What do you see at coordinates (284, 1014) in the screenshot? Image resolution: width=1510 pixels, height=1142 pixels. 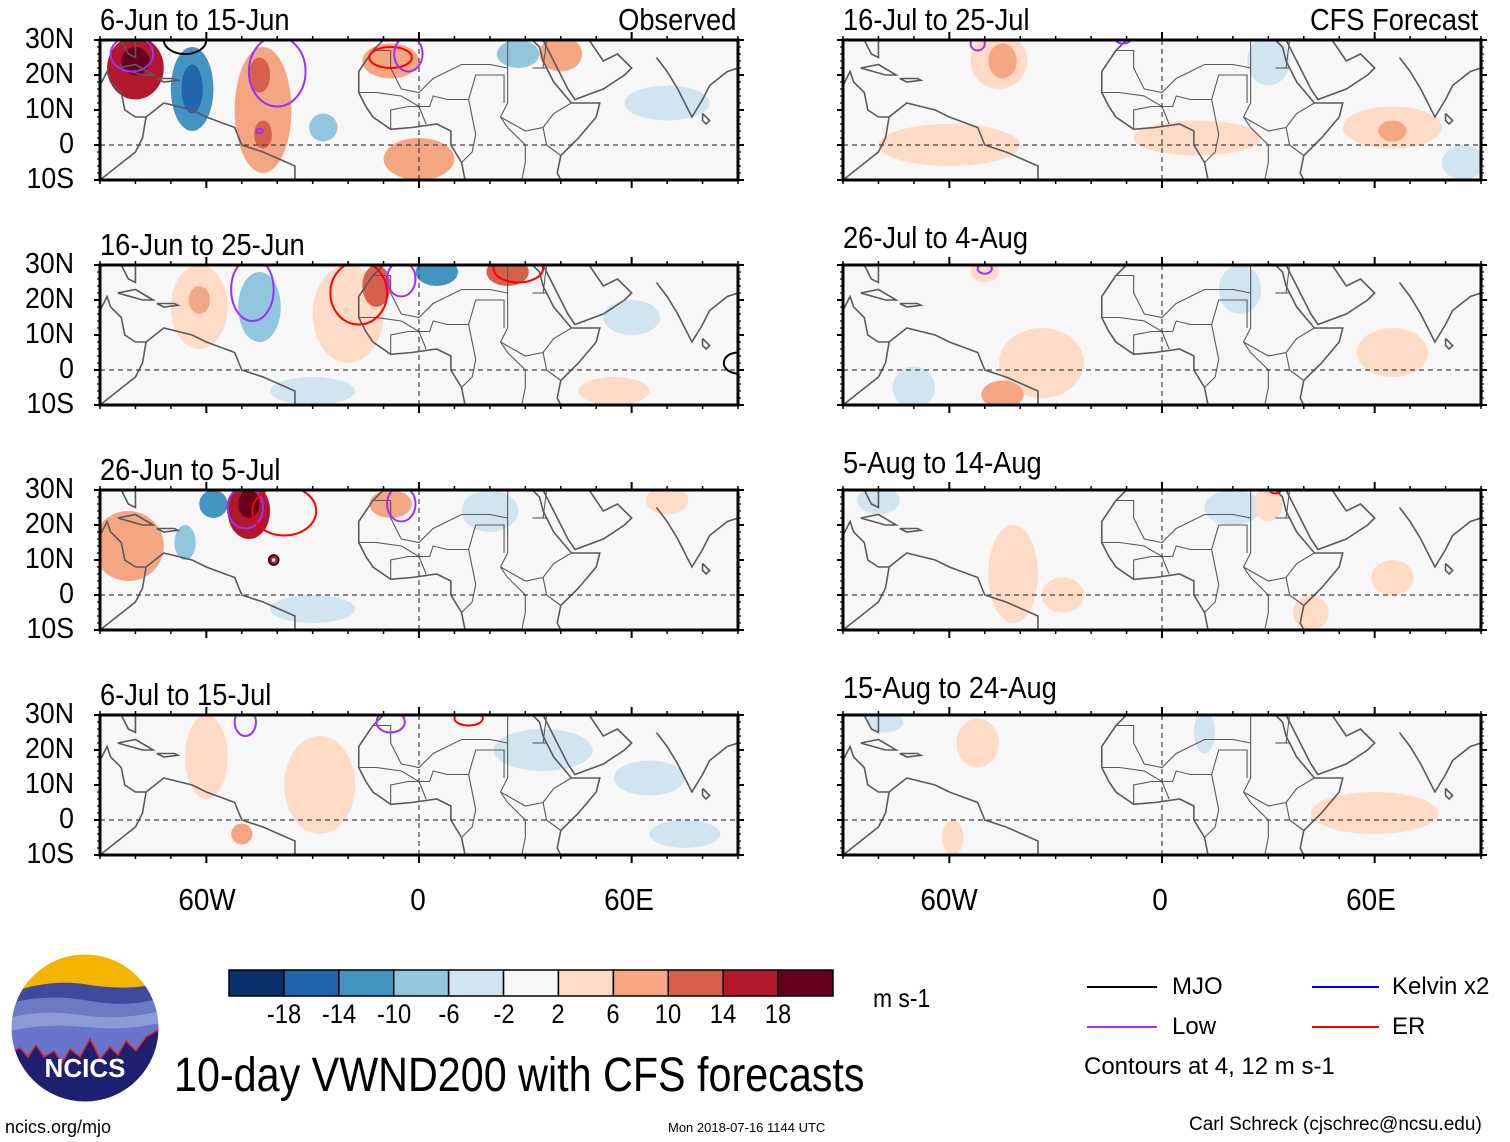 I see `colorbar-tick-label: -18` at bounding box center [284, 1014].